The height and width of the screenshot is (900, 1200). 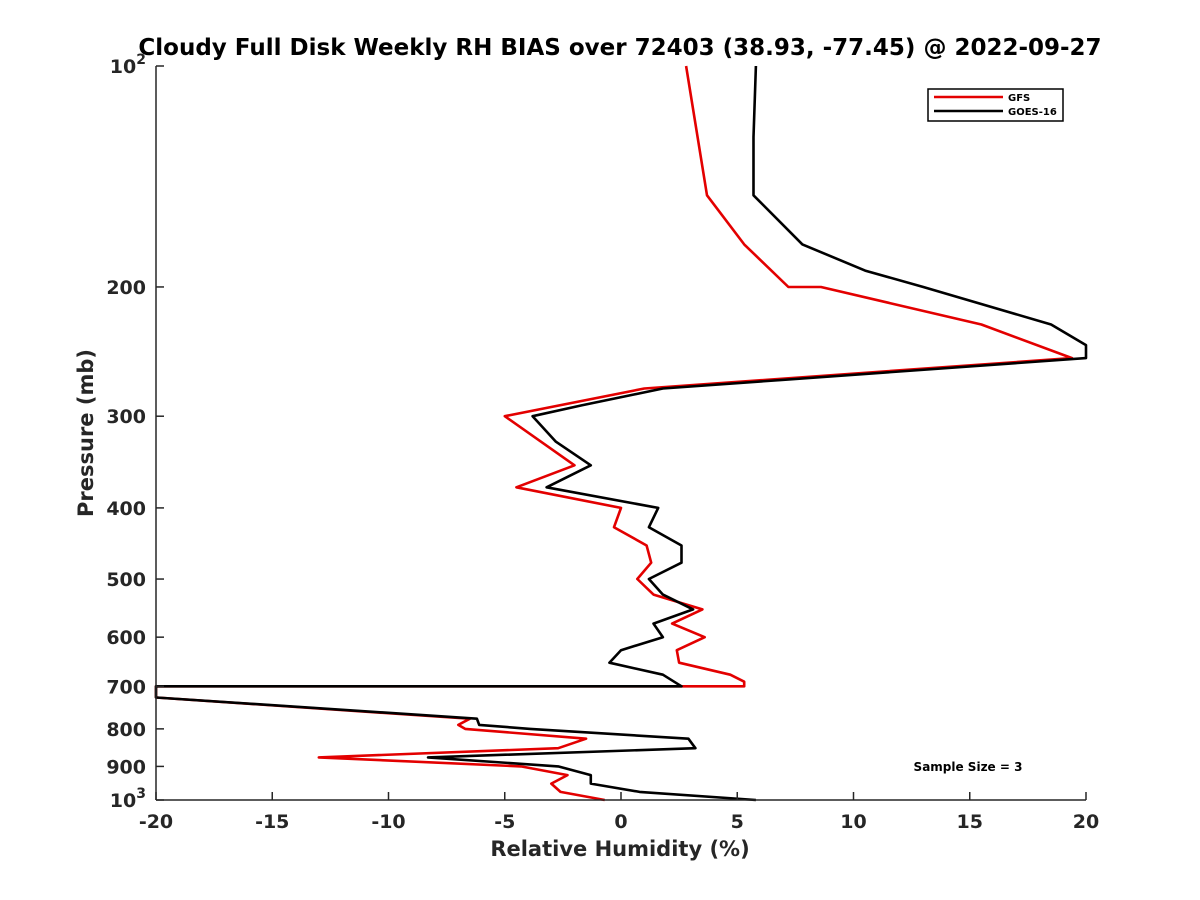 What do you see at coordinates (156, 822) in the screenshot?
I see `x-tick-label: -20` at bounding box center [156, 822].